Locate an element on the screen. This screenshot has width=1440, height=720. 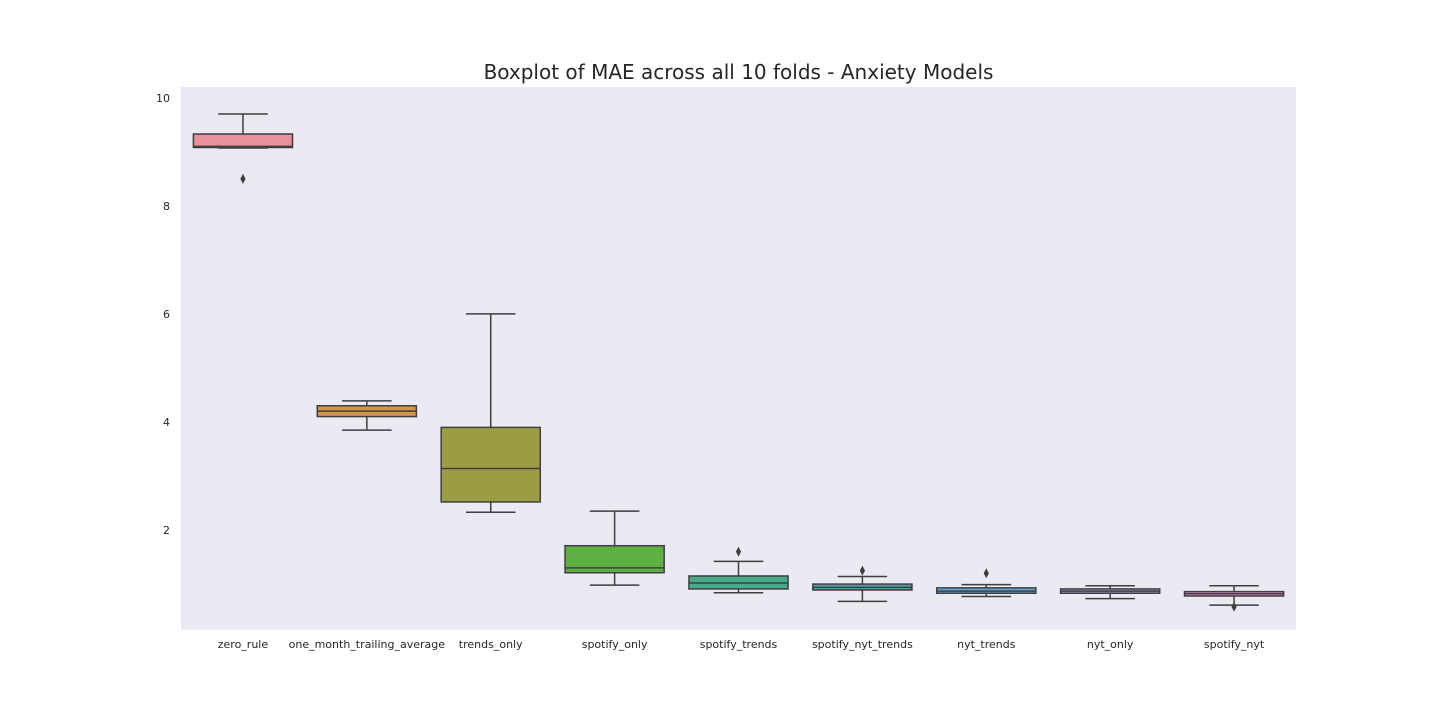
x-tick-label: spotify_nyt_trends is located at coordinates (862, 644).